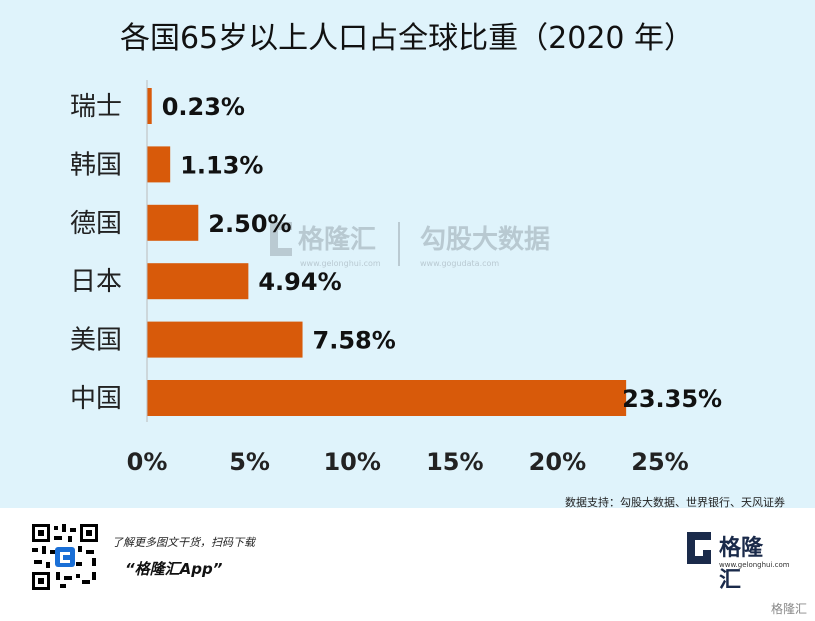  What do you see at coordinates (96, 399) in the screenshot?
I see `category-label: 中国` at bounding box center [96, 399].